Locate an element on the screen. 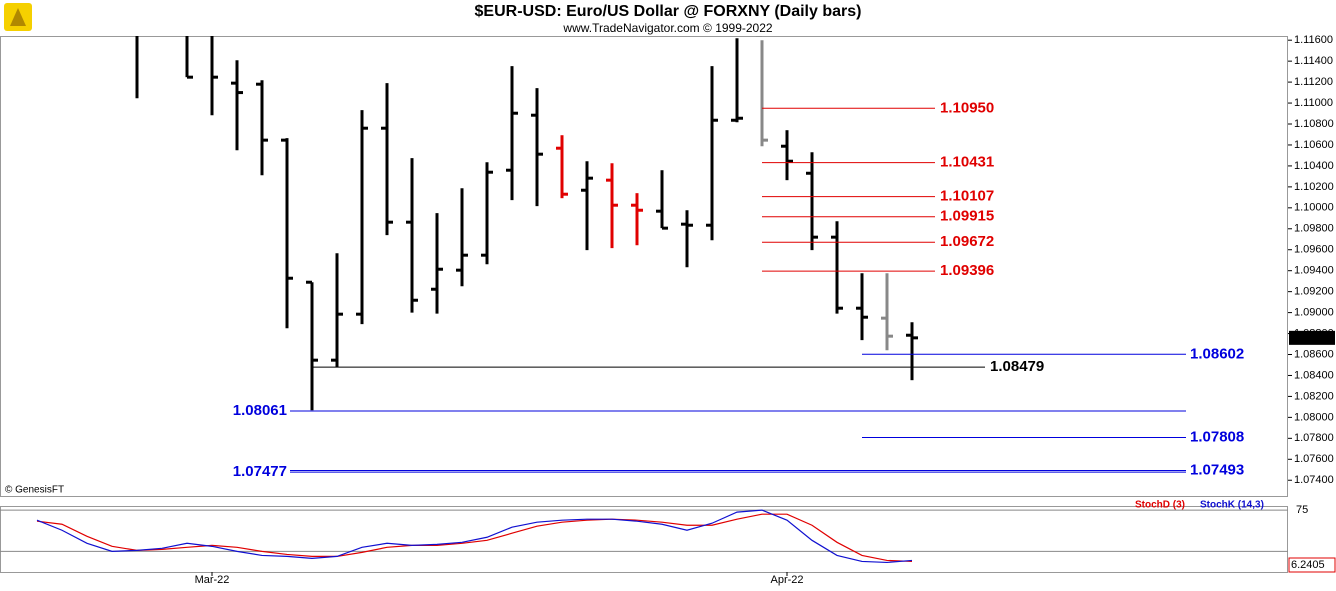 This screenshot has width=1336, height=591. y-tick-label: 1.09600 is located at coordinates (1314, 250).